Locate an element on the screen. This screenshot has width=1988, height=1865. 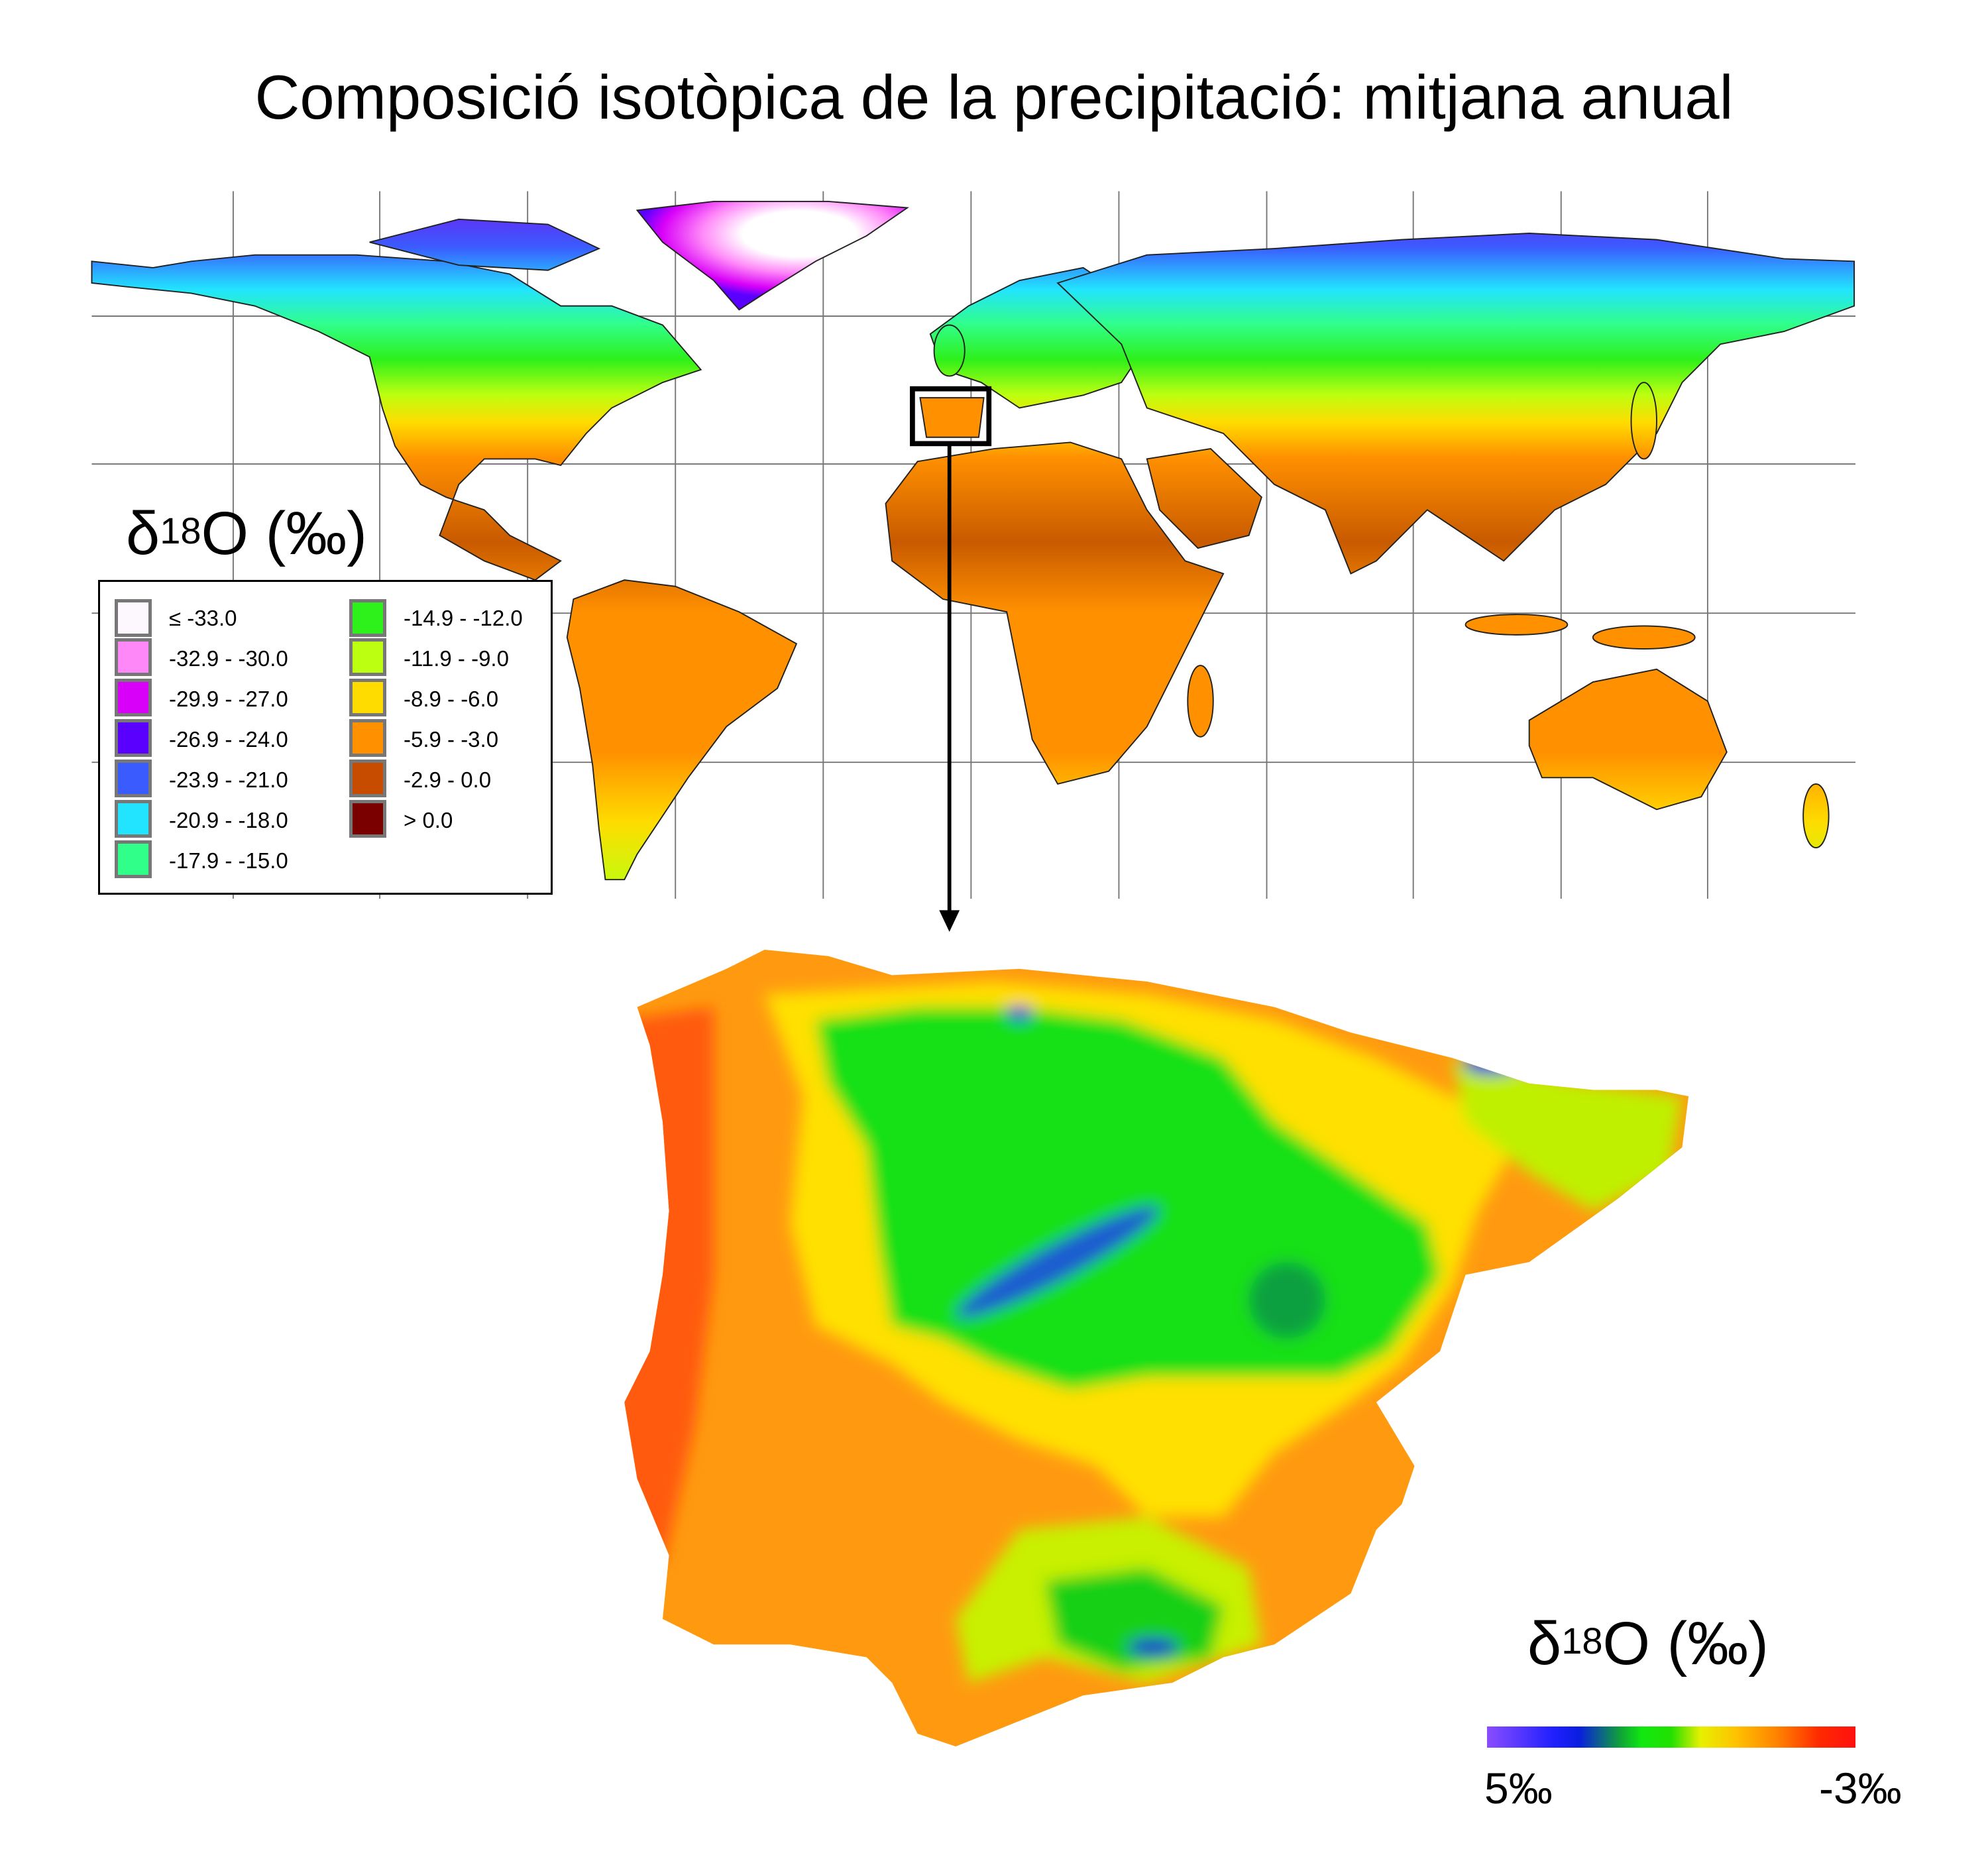
legend-item: -23.9 - -21.0 is located at coordinates (201, 779).